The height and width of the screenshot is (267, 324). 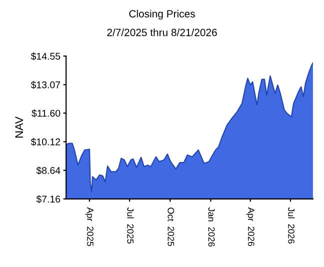 I want to click on y-tick-label: $8.64, so click(x=48, y=170).